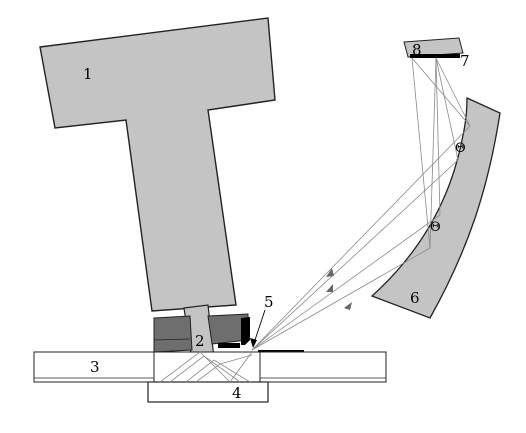 This screenshot has height=433, width=526. I want to click on concave-mirror, so click(435, 207).